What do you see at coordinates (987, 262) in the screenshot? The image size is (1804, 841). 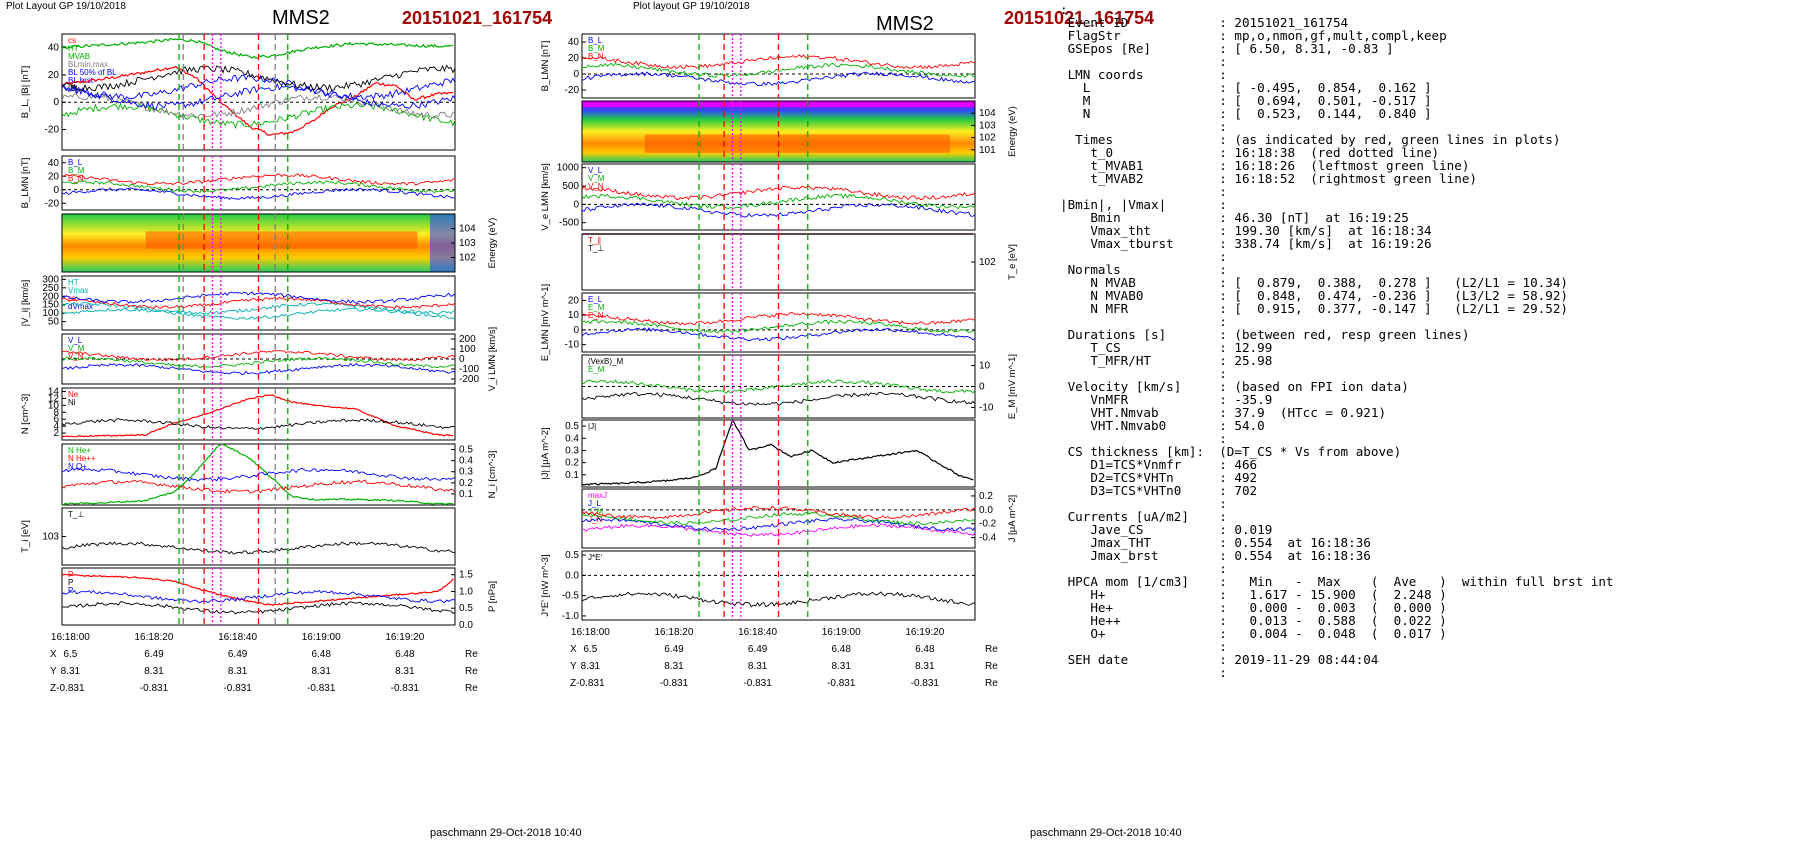 I see `tick-label-right: 102` at bounding box center [987, 262].